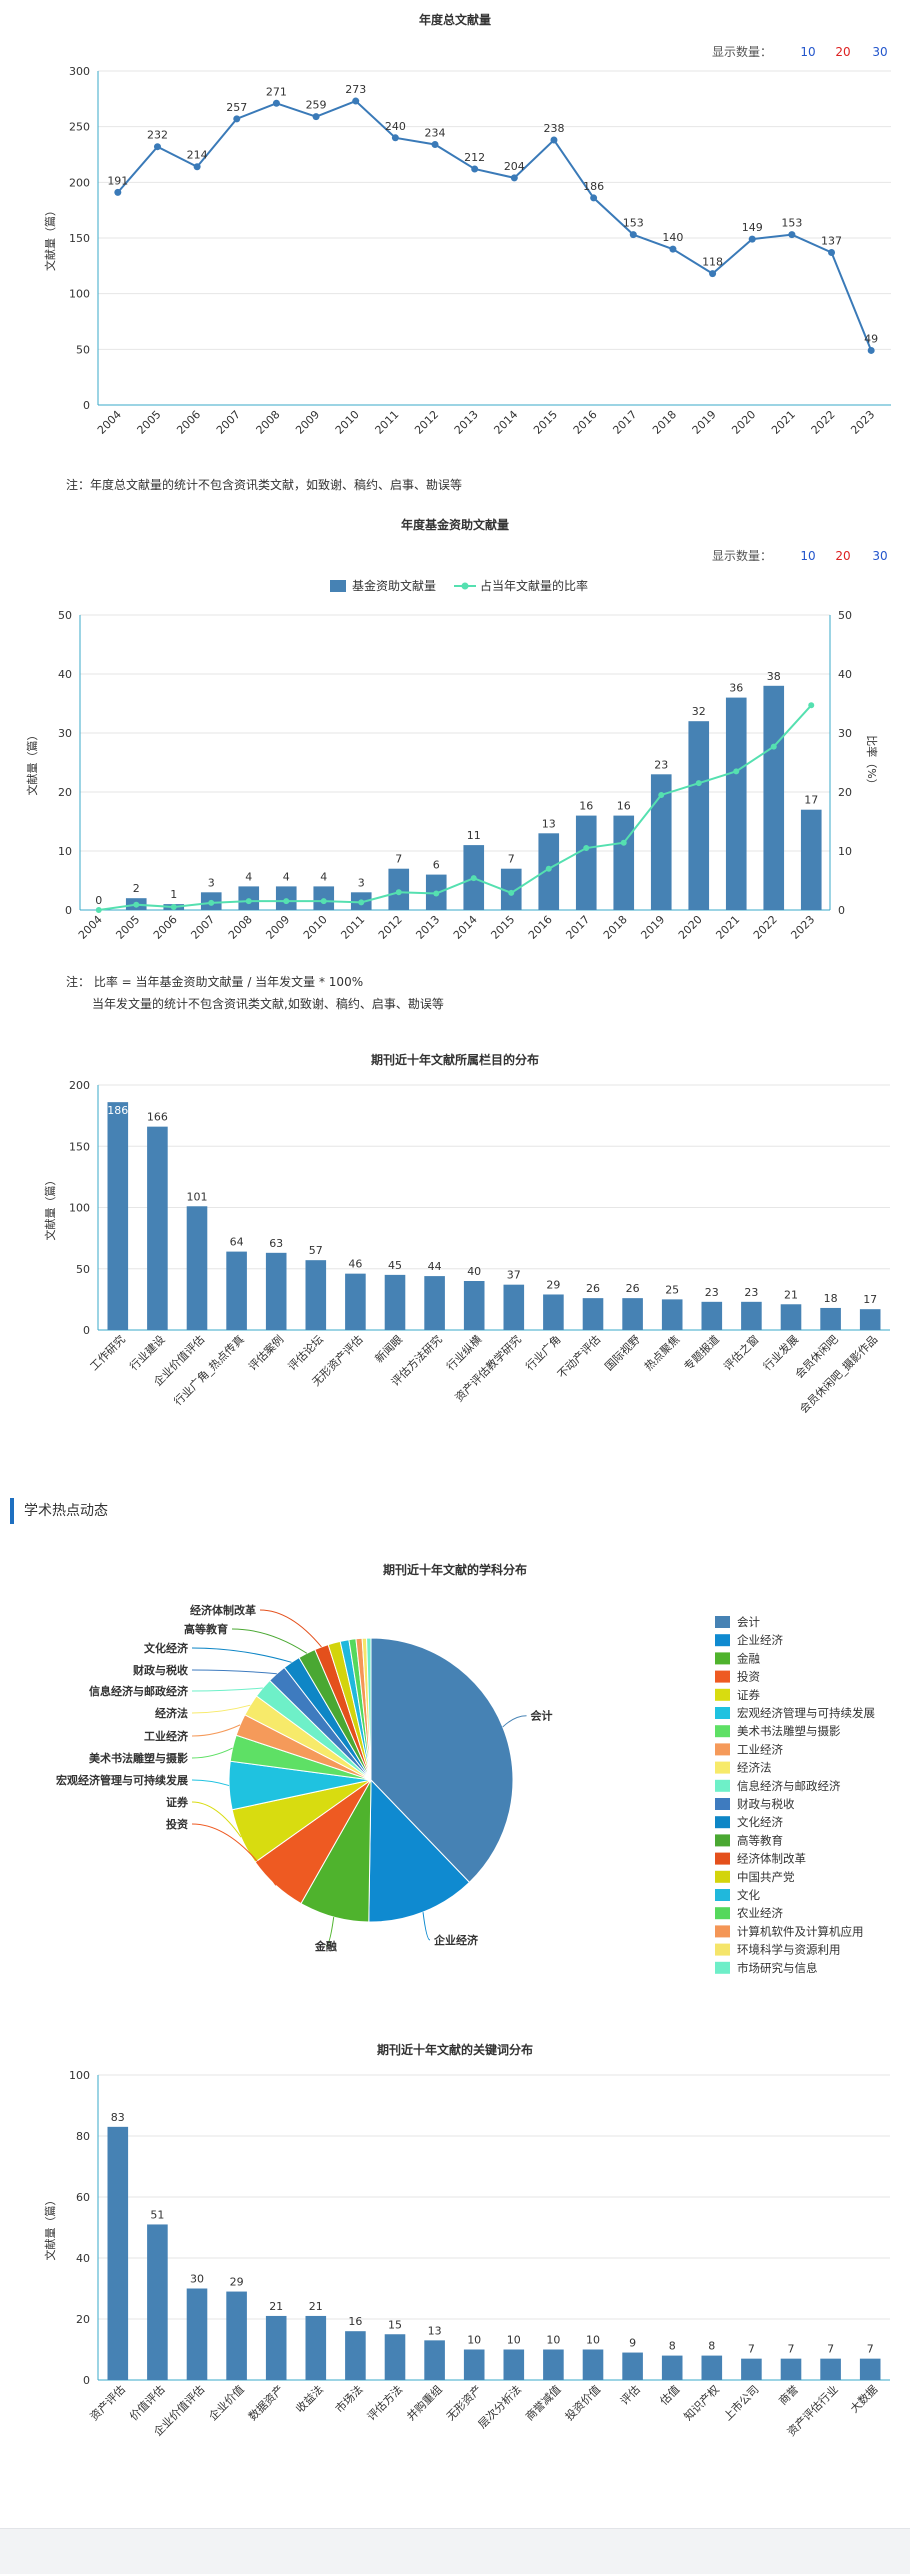  I want to click on pie-legend-label: 美术书法雕塑与摄影, so click(789, 1731).